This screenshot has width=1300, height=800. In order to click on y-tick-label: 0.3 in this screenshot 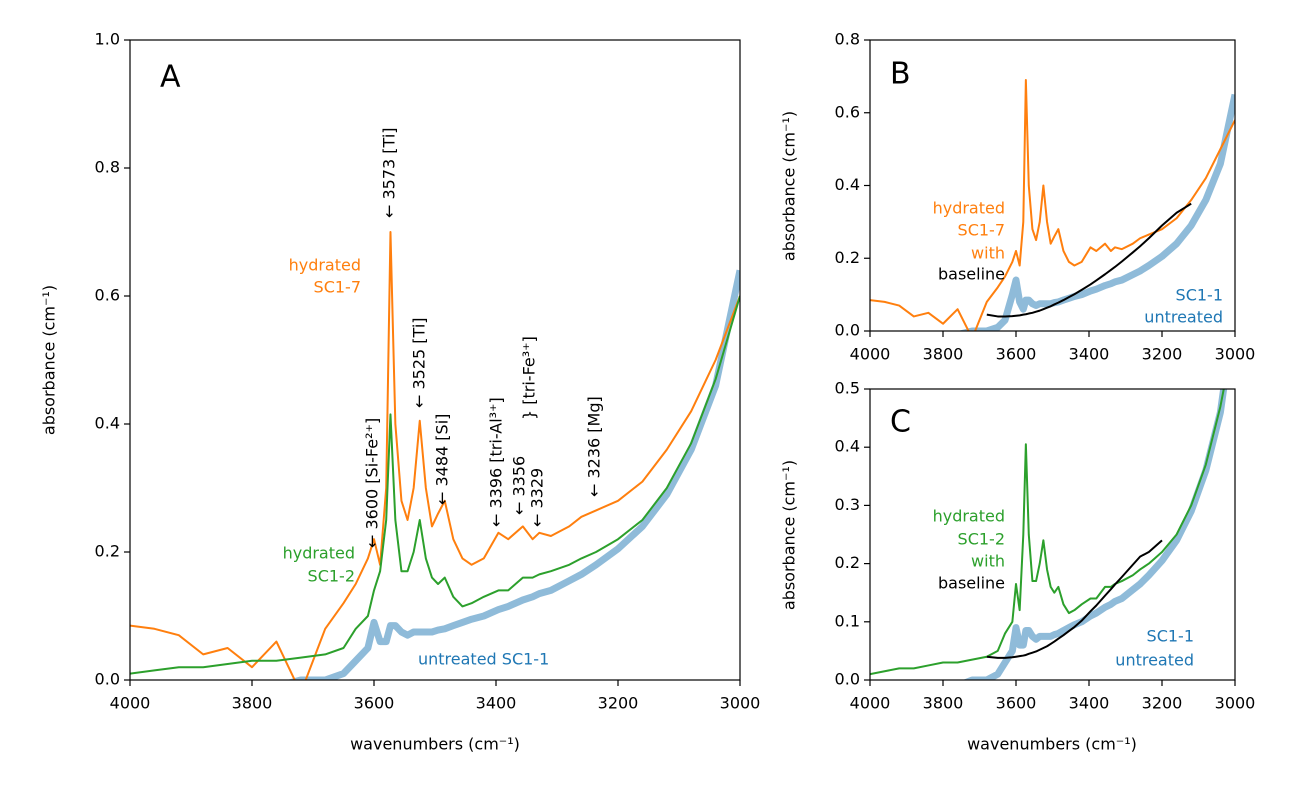, I will do `click(847, 504)`.